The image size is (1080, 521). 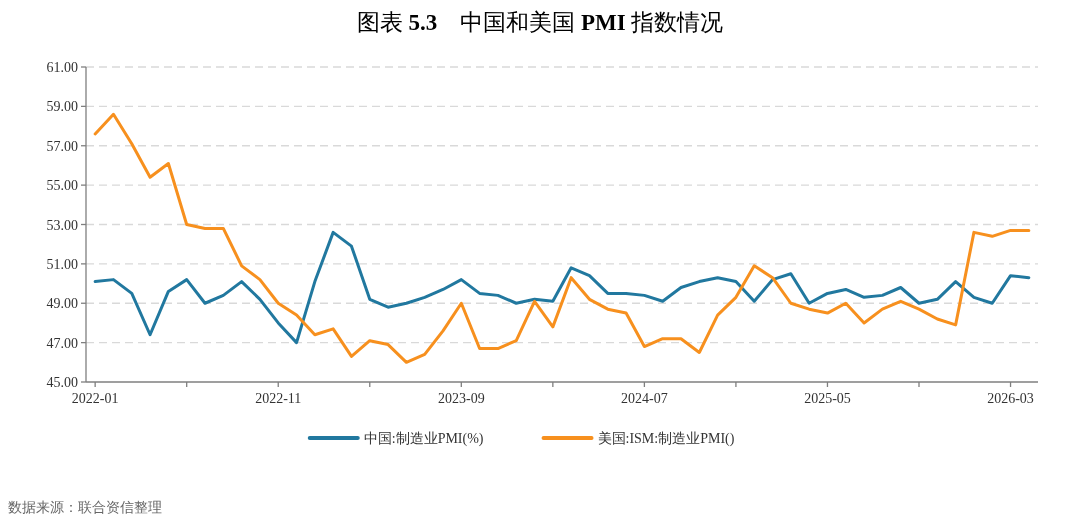 What do you see at coordinates (62, 382) in the screenshot?
I see `y-tick-label: 45.00` at bounding box center [62, 382].